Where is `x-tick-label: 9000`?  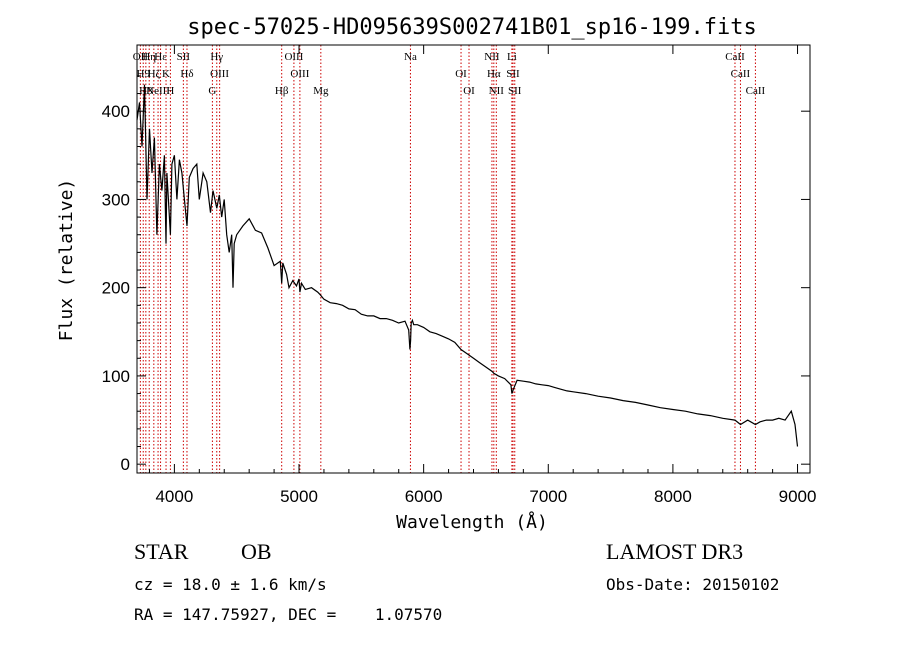
x-tick-label: 9000 is located at coordinates (798, 496).